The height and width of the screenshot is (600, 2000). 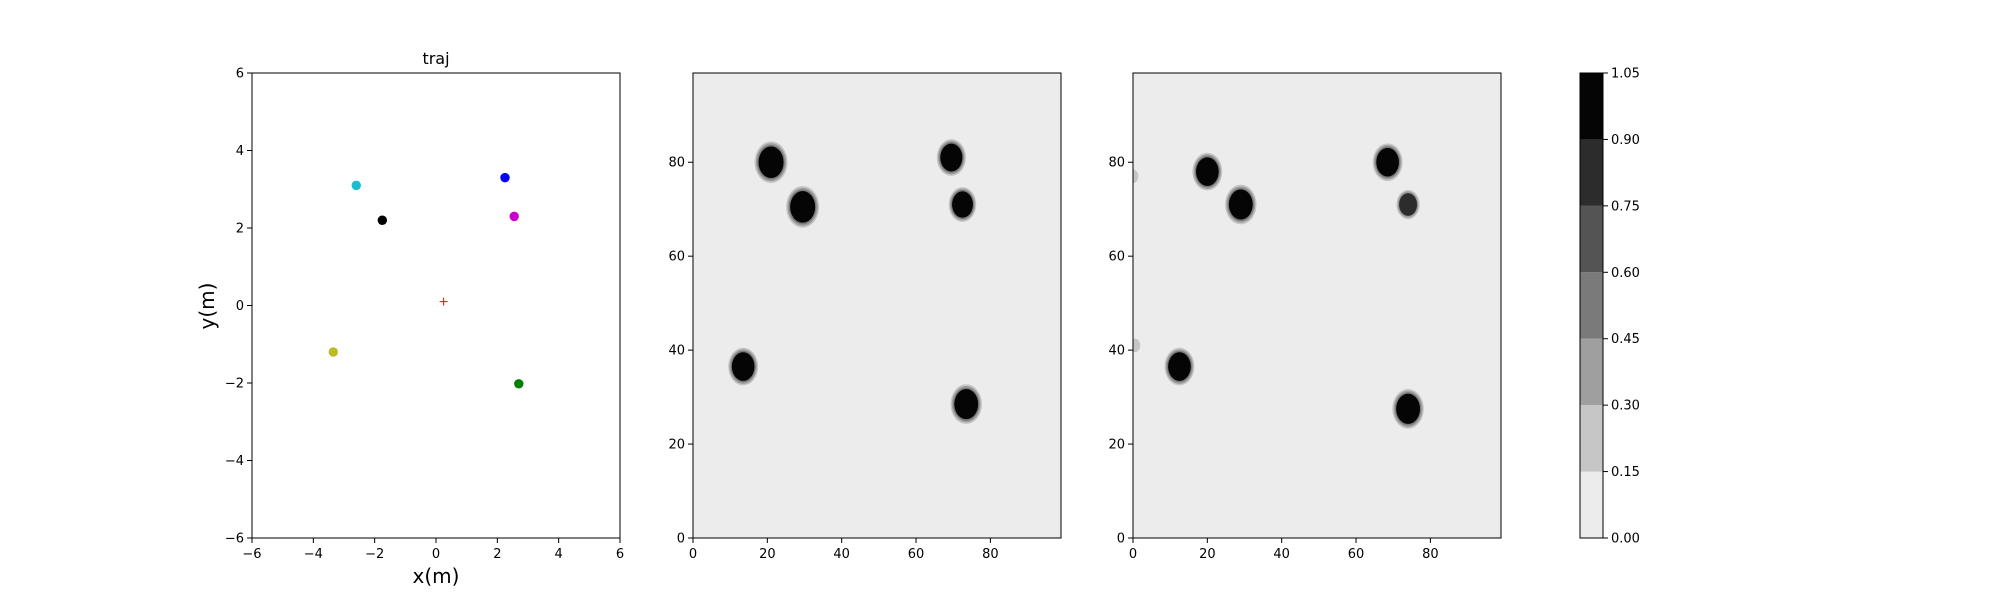 What do you see at coordinates (1625, 140) in the screenshot?
I see `colorbar-tick-label: 0.90` at bounding box center [1625, 140].